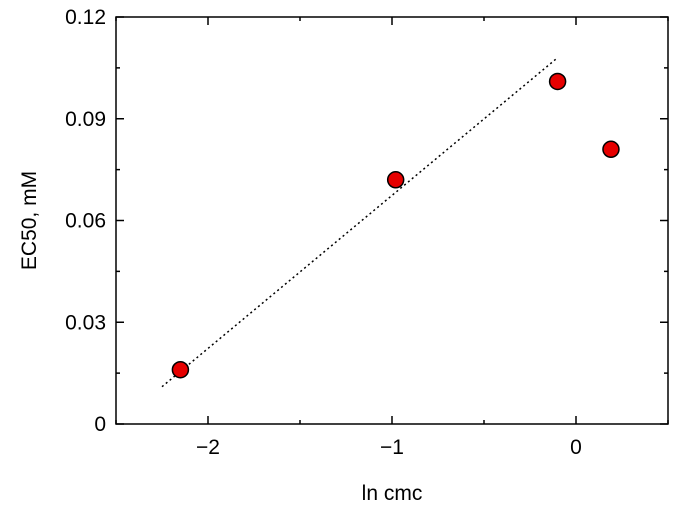 The height and width of the screenshot is (515, 678). What do you see at coordinates (100, 424) in the screenshot?
I see `y-tick-label: 0` at bounding box center [100, 424].